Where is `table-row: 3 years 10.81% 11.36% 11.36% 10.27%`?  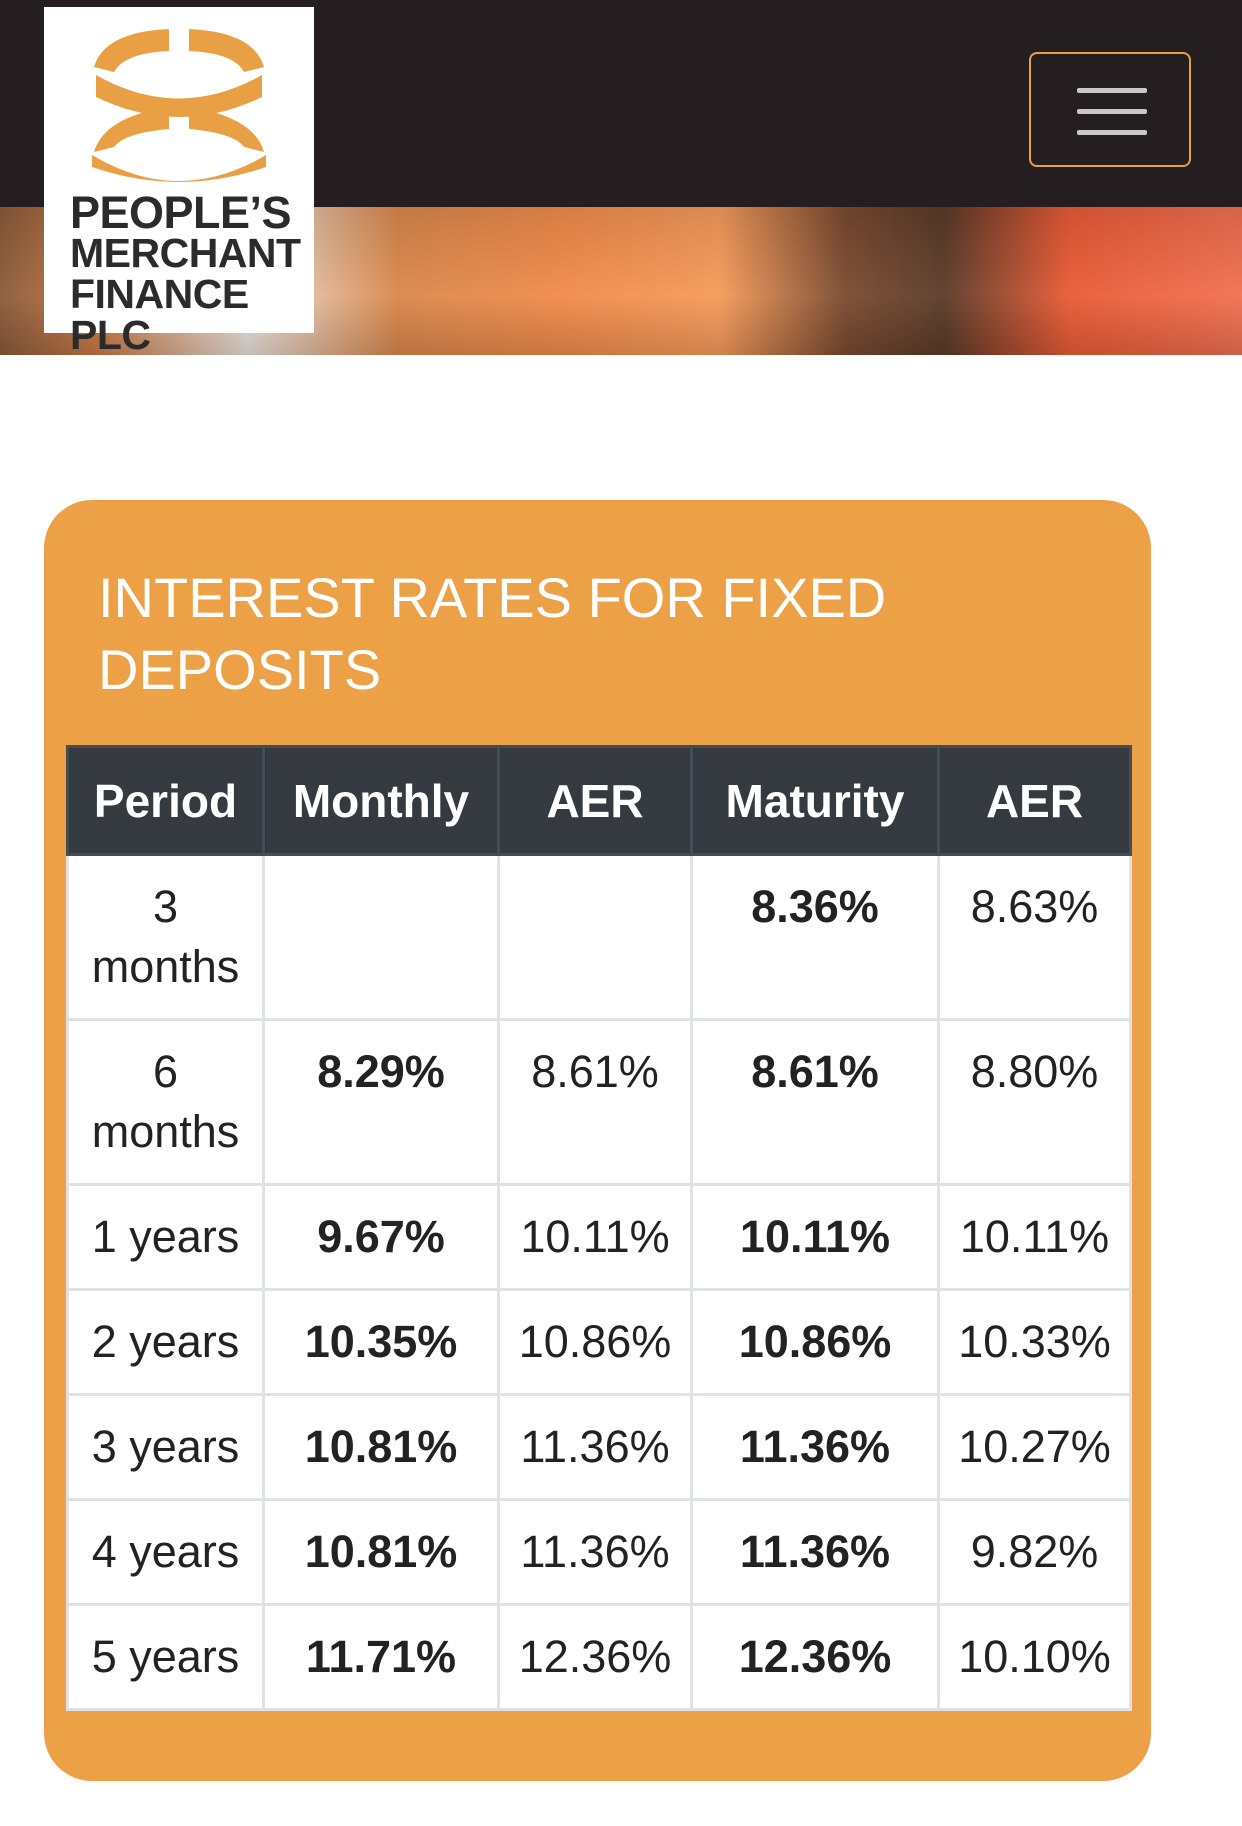
table-row: 3 years 10.81% 11.36% 11.36% 10.27% is located at coordinates (599, 1447).